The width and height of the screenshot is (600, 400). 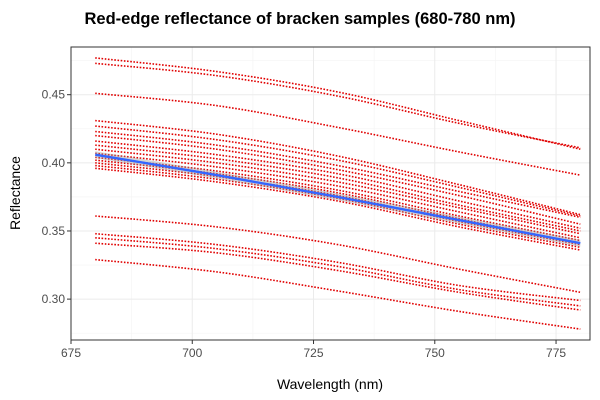 What do you see at coordinates (556, 353) in the screenshot?
I see `x-tick-label: 775` at bounding box center [556, 353].